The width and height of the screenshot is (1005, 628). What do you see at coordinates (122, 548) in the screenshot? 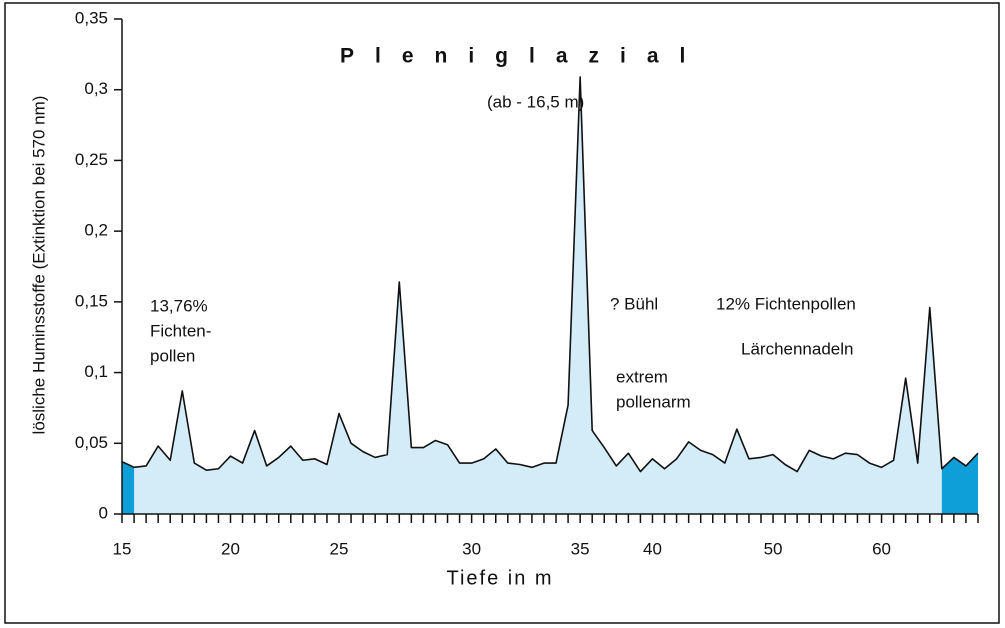
I see `x-tick-label: 15` at bounding box center [122, 548].